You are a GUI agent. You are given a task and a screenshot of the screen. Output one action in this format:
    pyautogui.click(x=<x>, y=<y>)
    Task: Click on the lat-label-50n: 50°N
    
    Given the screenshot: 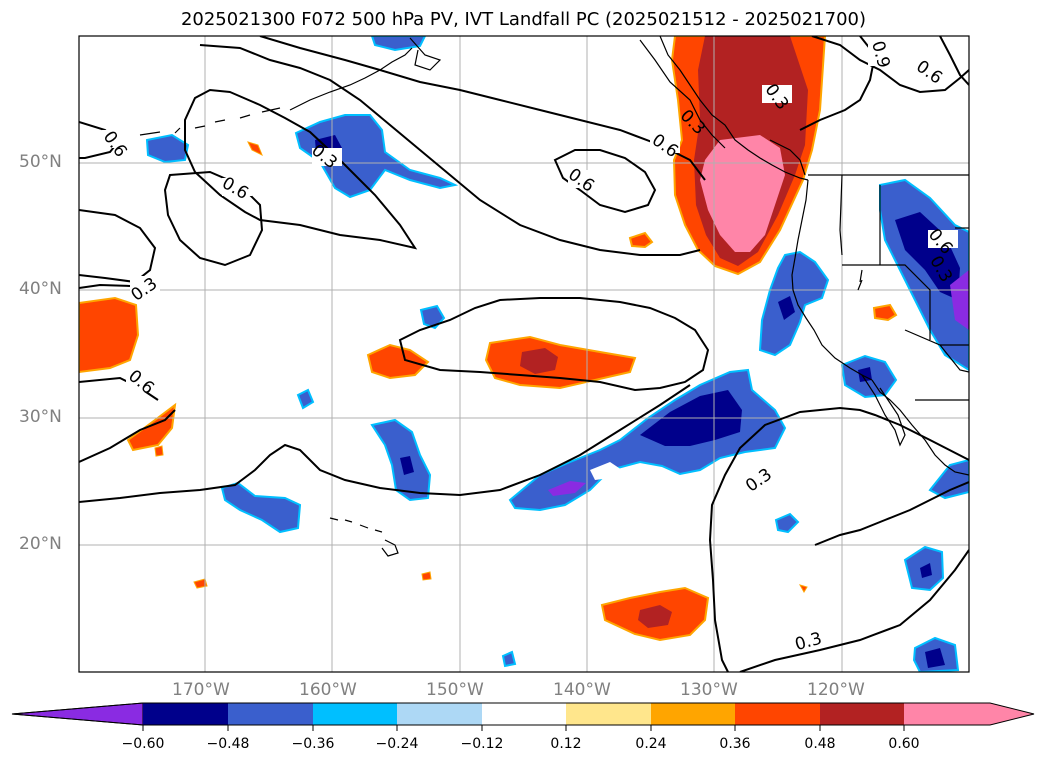 What is the action you would take?
    pyautogui.click(x=40, y=162)
    